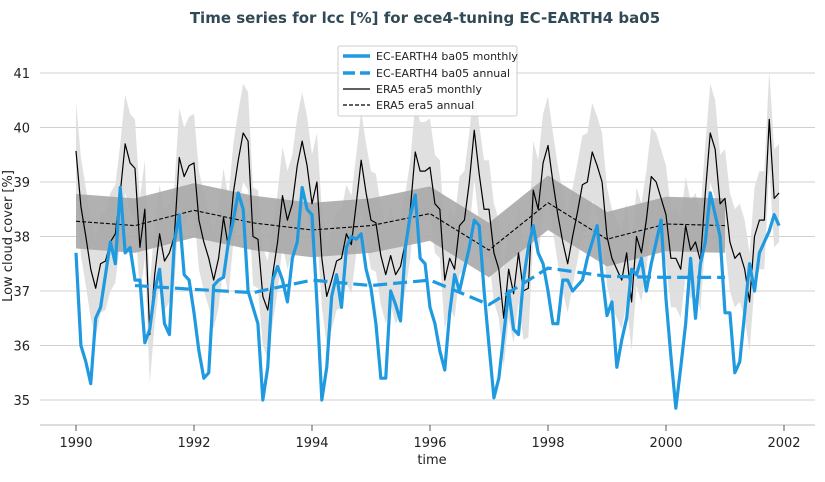 Image resolution: width=825 pixels, height=482 pixels. I want to click on y-tick-label: 36, so click(21, 347).